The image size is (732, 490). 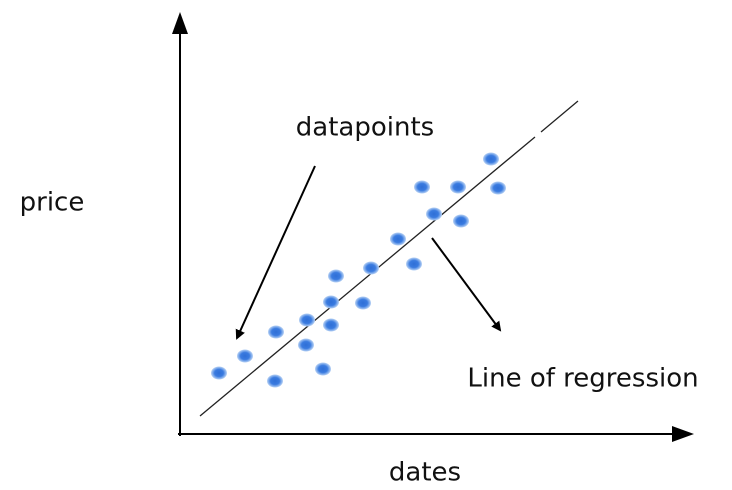 I want to click on x-arrowhead, so click(x=683, y=434).